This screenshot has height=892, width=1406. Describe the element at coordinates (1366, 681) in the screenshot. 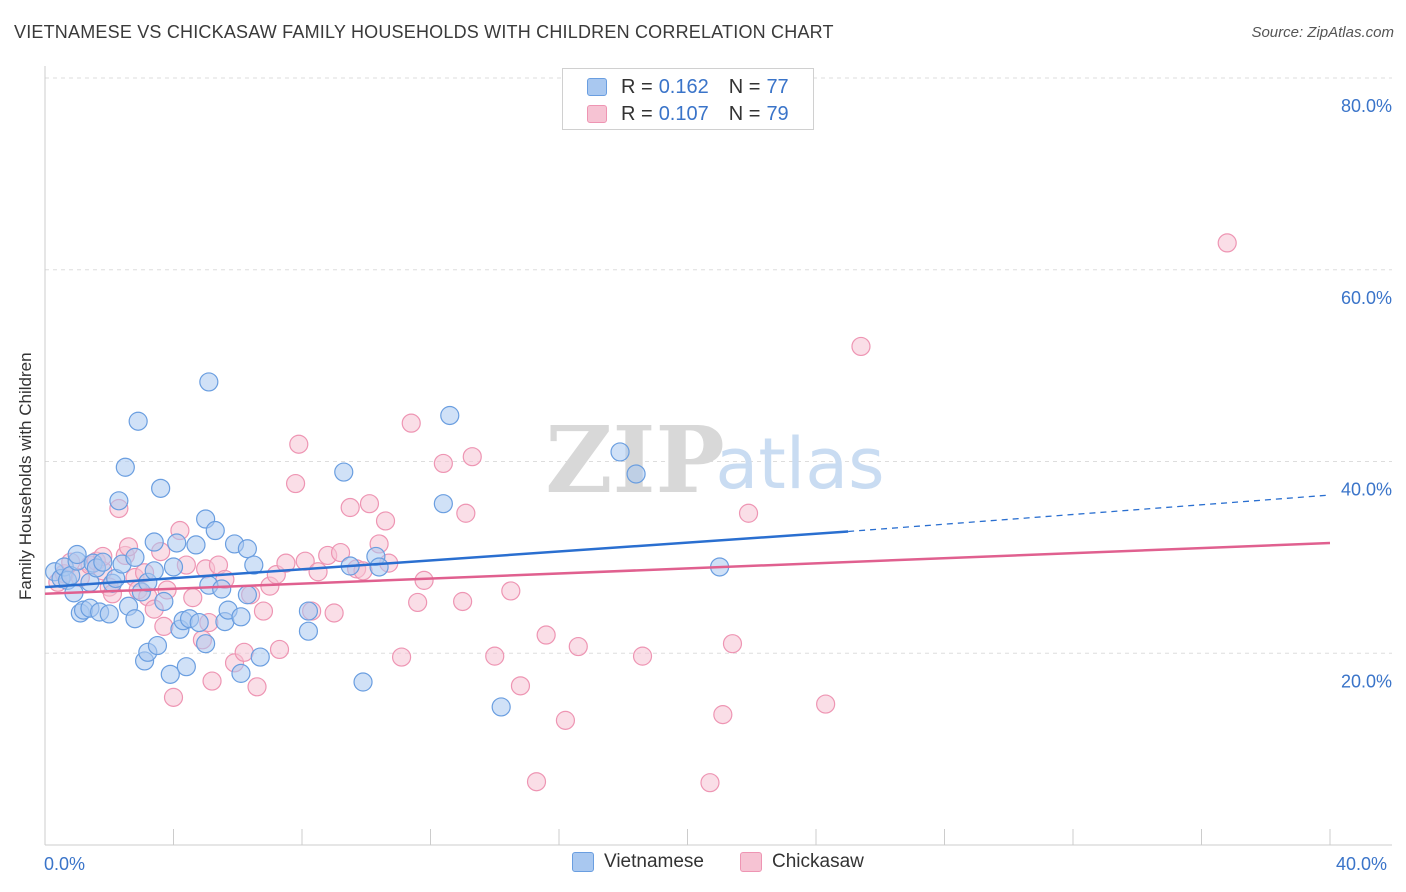

I see `y-tick-label: 20.0%` at that location.